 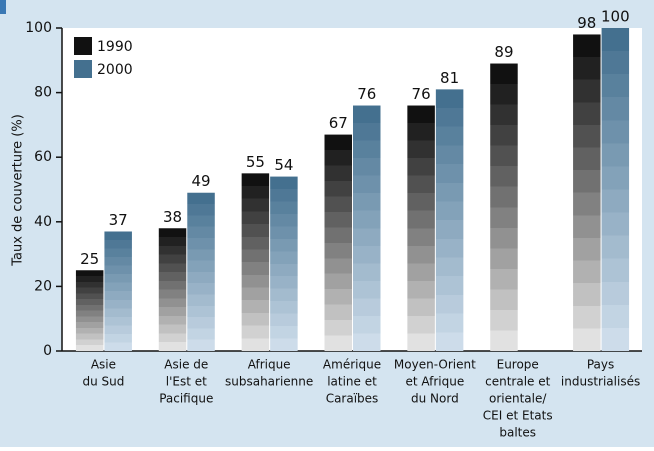 I want to click on x-tick-label: Europe, so click(x=518, y=365).